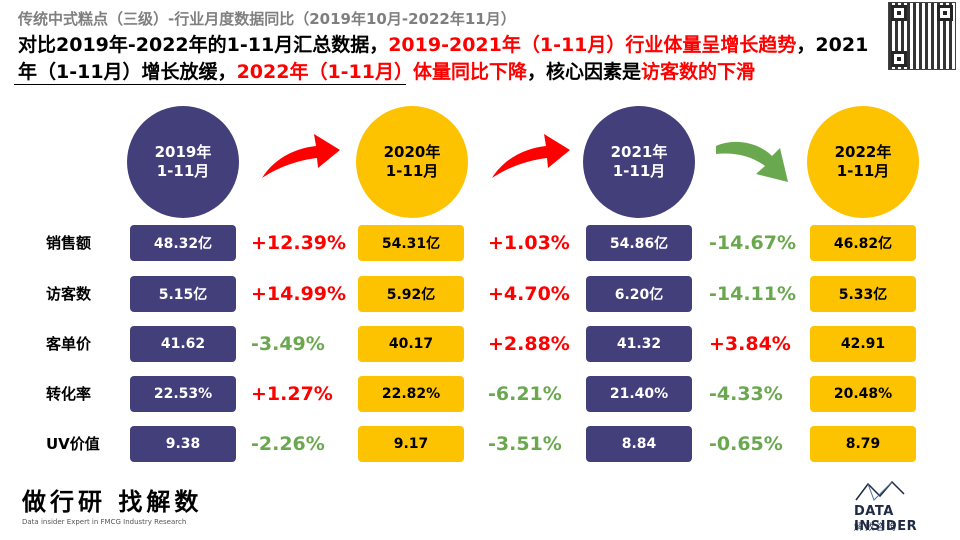 This screenshot has width=960, height=540. What do you see at coordinates (863, 152) in the screenshot?
I see `year-label: 2022年` at bounding box center [863, 152].